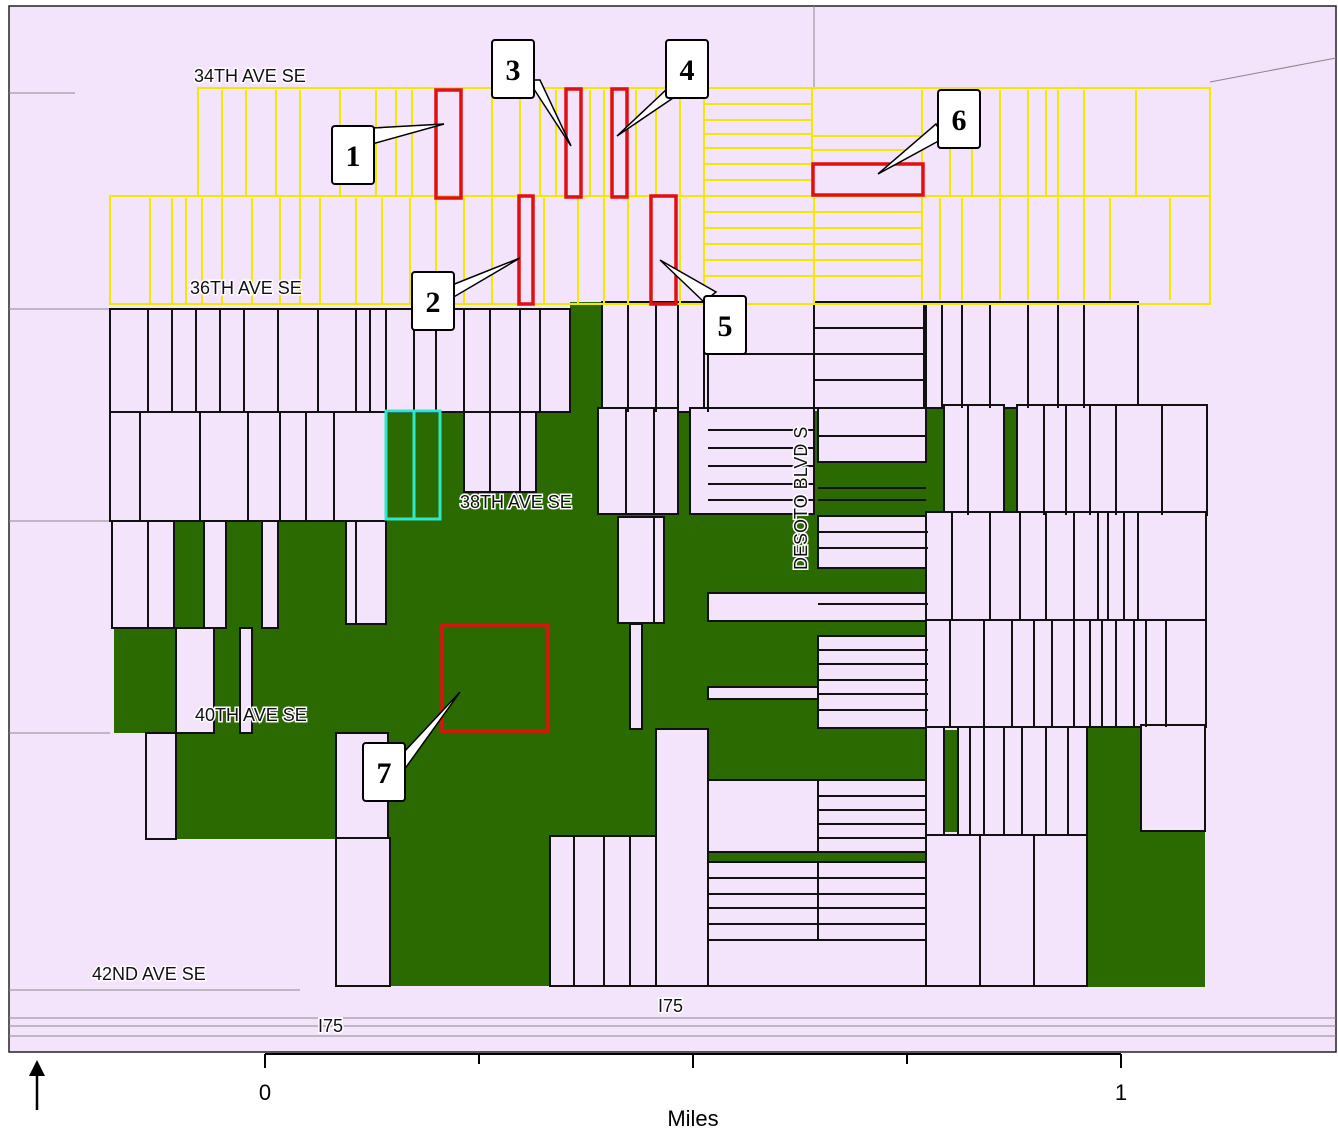 The height and width of the screenshot is (1131, 1338). I want to click on arrow-up-icon, so click(37, 1085).